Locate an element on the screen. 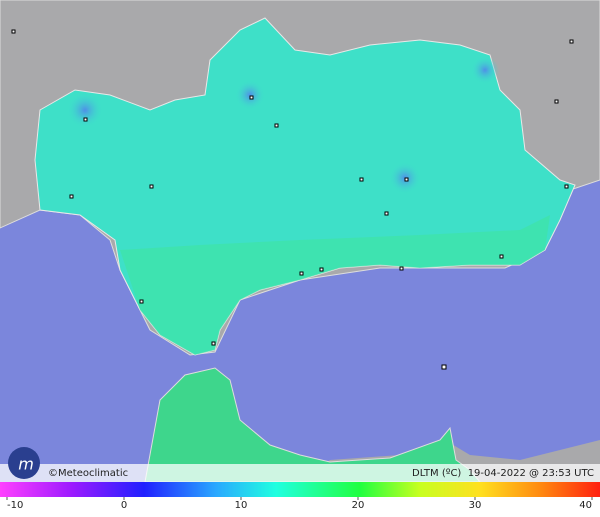 The image size is (600, 517). scale-tick-label: 40 is located at coordinates (585, 505).